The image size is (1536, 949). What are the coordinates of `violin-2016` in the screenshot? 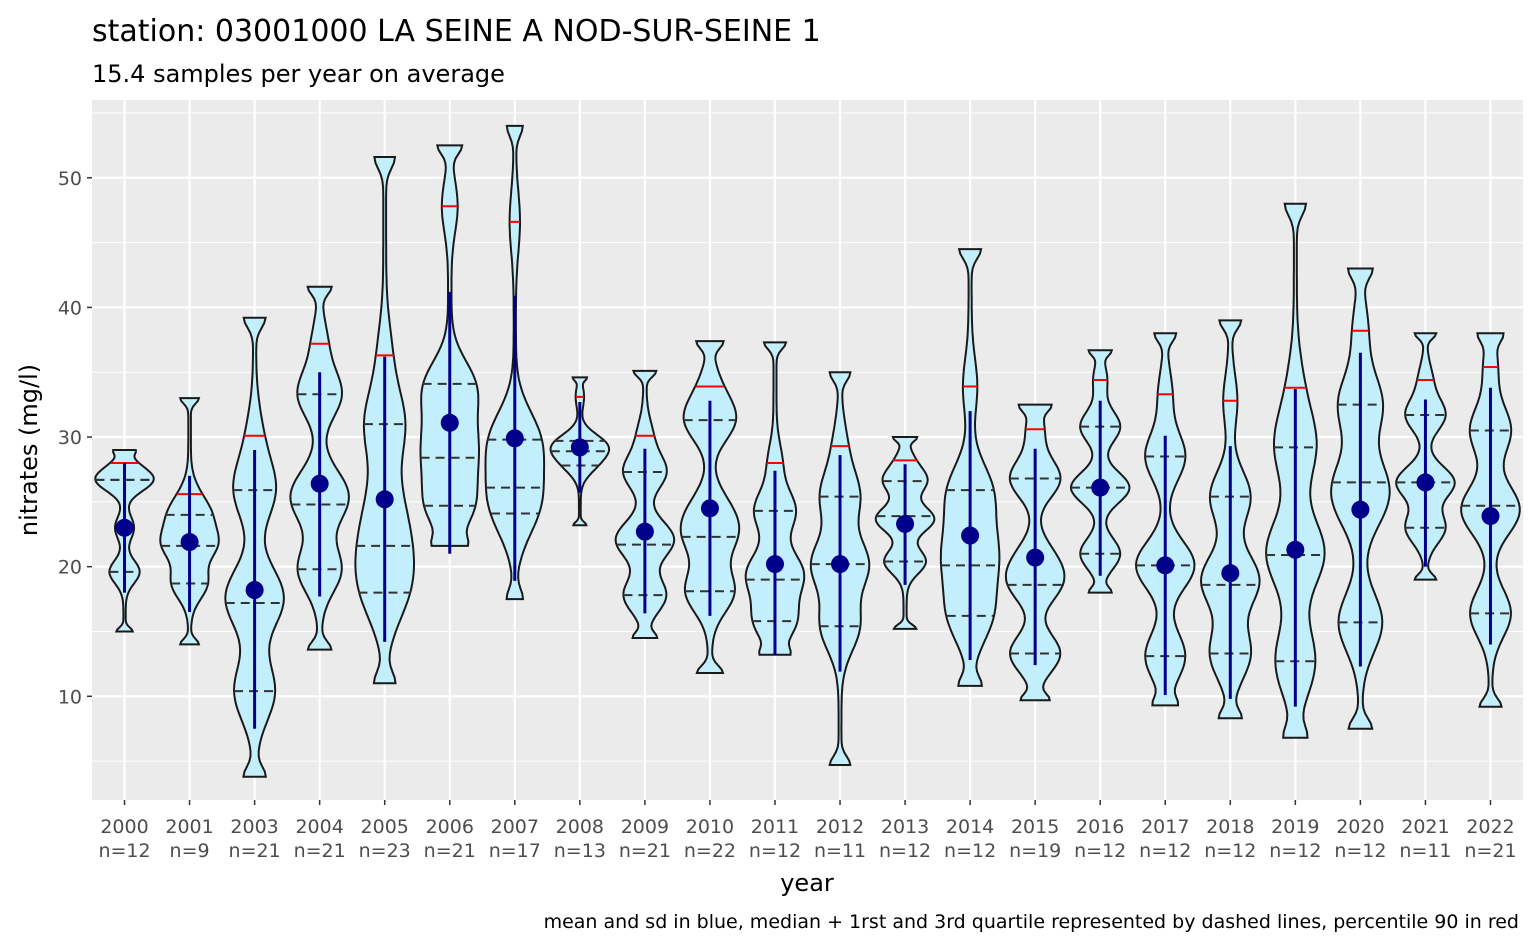 It's located at (1100, 471).